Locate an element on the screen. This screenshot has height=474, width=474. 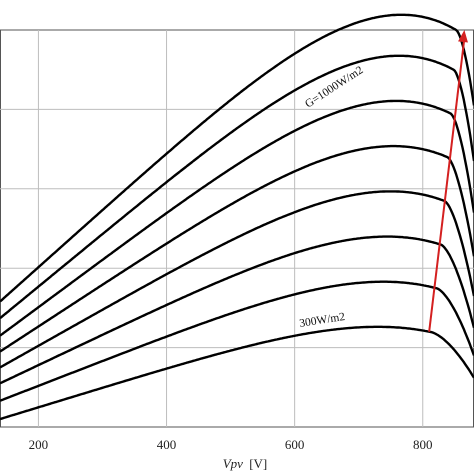
x-tick-label: 600 is located at coordinates (295, 444).